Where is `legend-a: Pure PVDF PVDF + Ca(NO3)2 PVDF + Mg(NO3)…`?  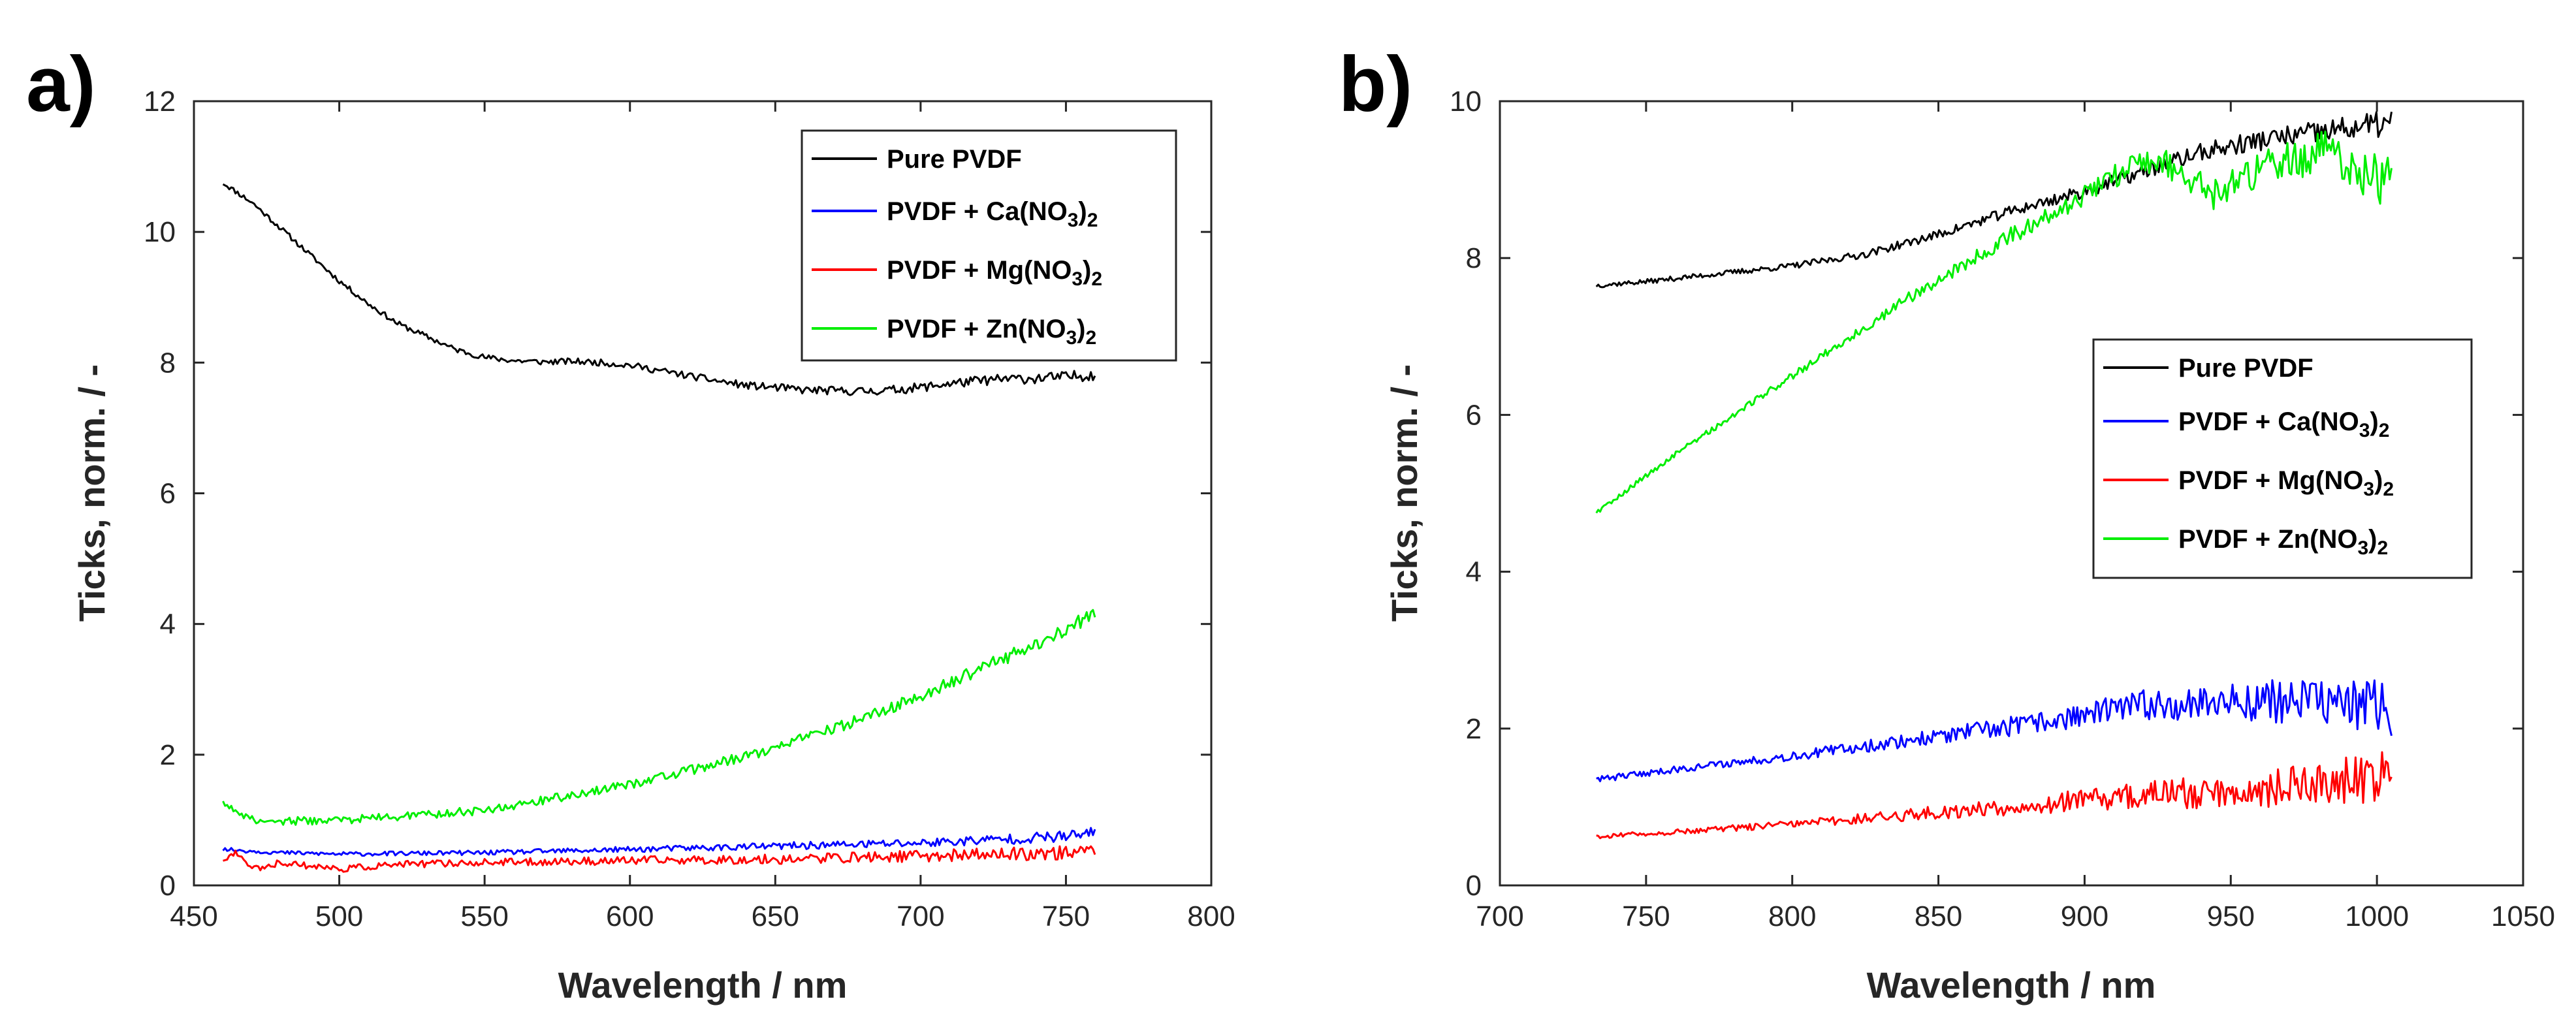
legend-a: Pure PVDF PVDF + Ca(NO3)2 PVDF + Mg(NO3)… is located at coordinates (989, 246).